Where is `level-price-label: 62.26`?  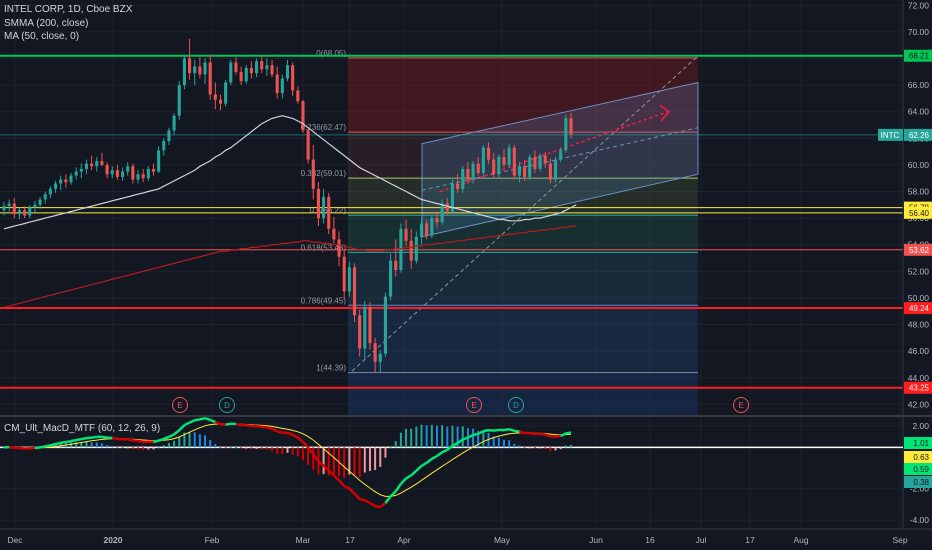 level-price-label: 62.26 is located at coordinates (919, 135).